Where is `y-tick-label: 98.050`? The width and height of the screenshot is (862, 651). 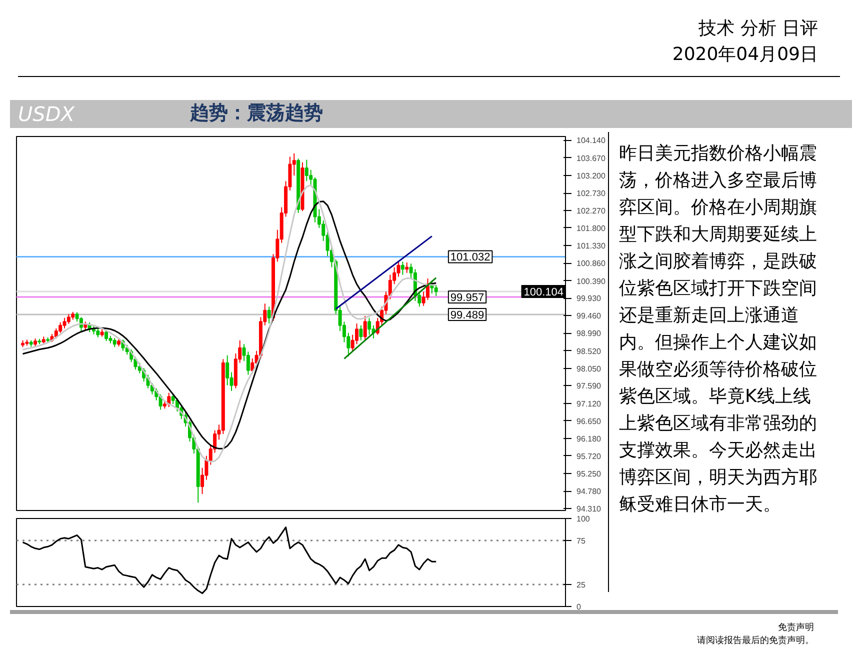
y-tick-label: 98.050 is located at coordinates (589, 369).